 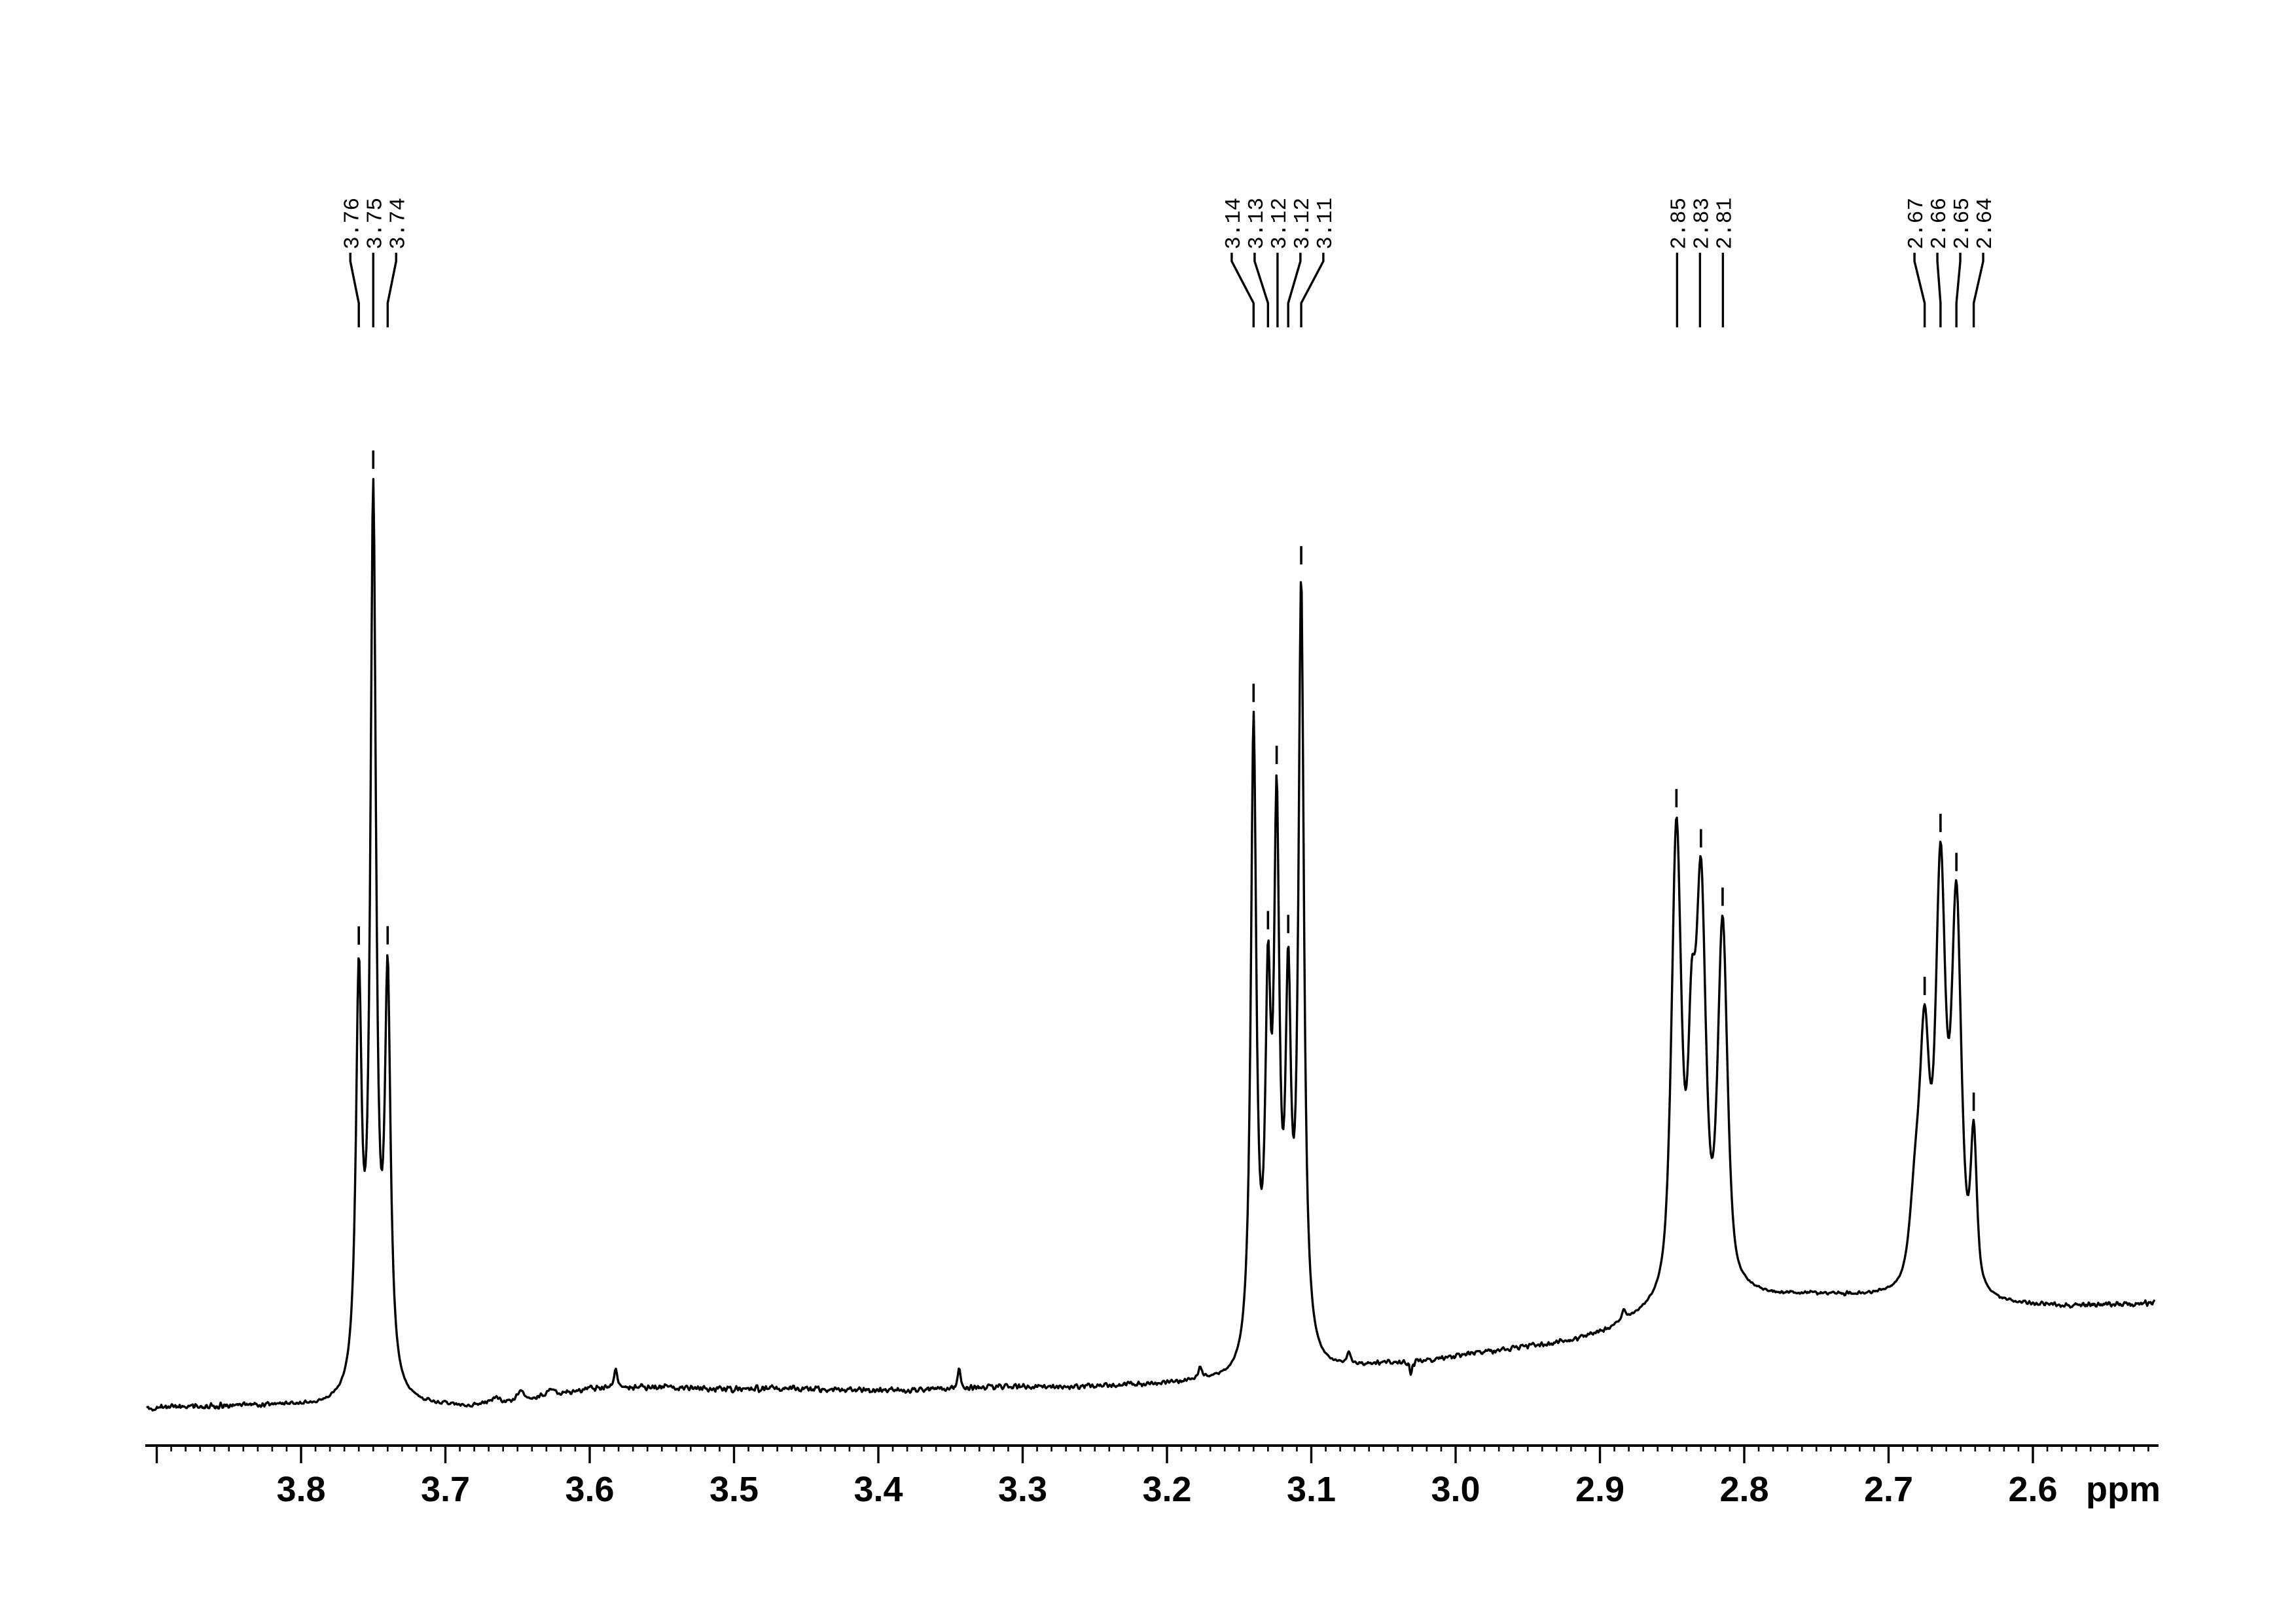 I want to click on x-axis-tick-label: 3.3, so click(x=1022, y=1489).